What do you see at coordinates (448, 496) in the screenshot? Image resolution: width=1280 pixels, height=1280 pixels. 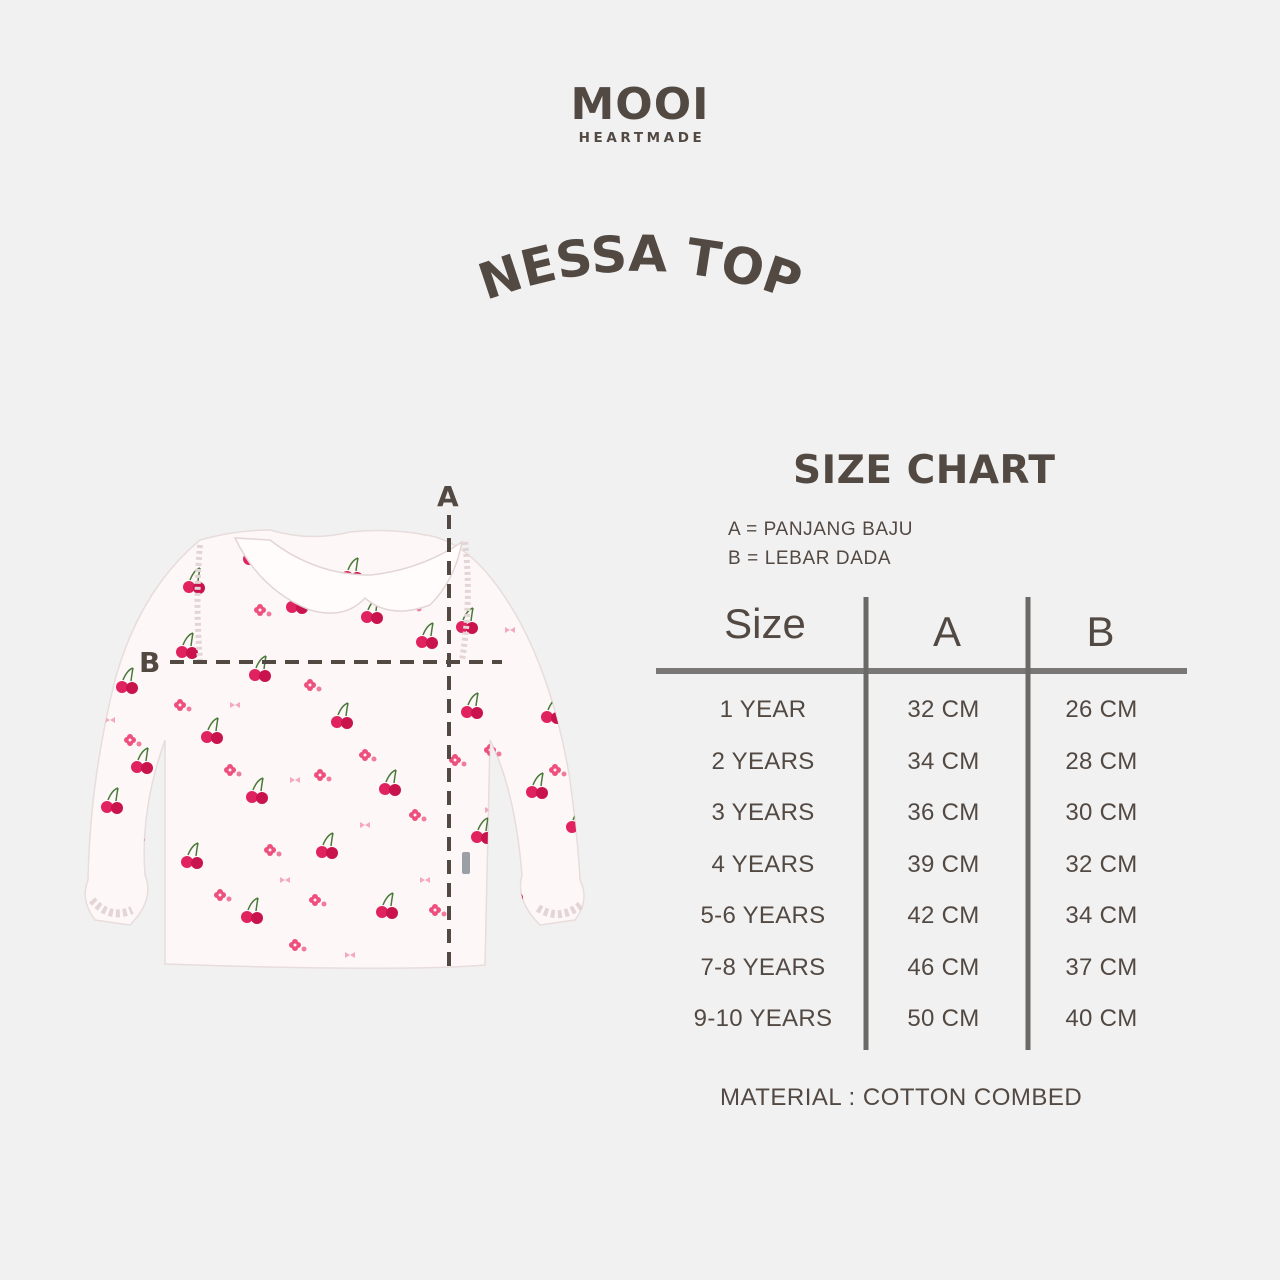 I see `measure-label-a: A` at bounding box center [448, 496].